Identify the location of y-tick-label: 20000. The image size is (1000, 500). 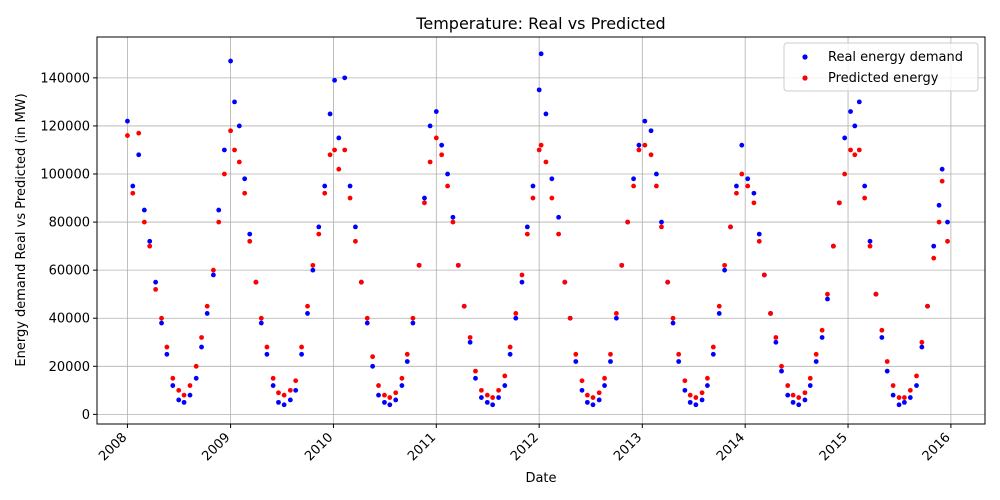
(69, 367).